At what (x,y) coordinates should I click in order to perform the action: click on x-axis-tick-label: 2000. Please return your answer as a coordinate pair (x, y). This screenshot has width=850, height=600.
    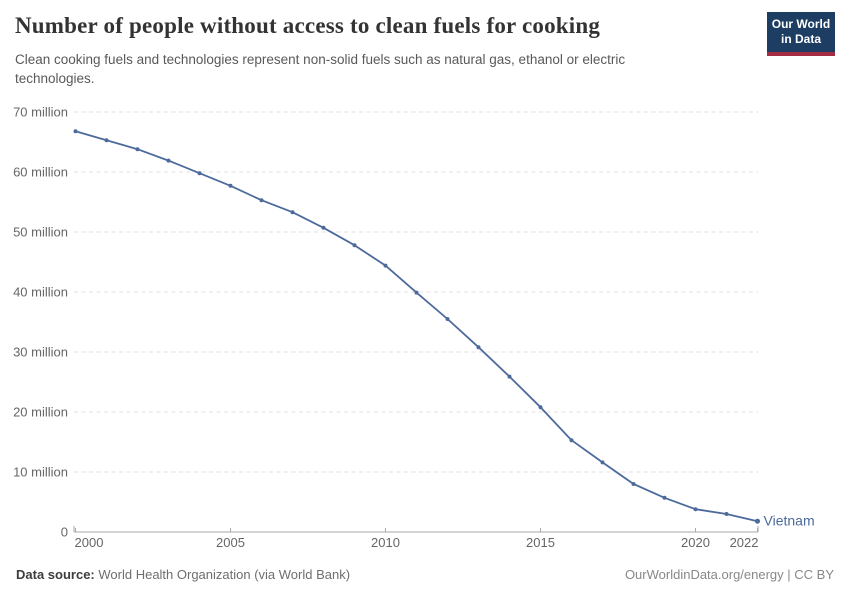
    Looking at the image, I should click on (89, 542).